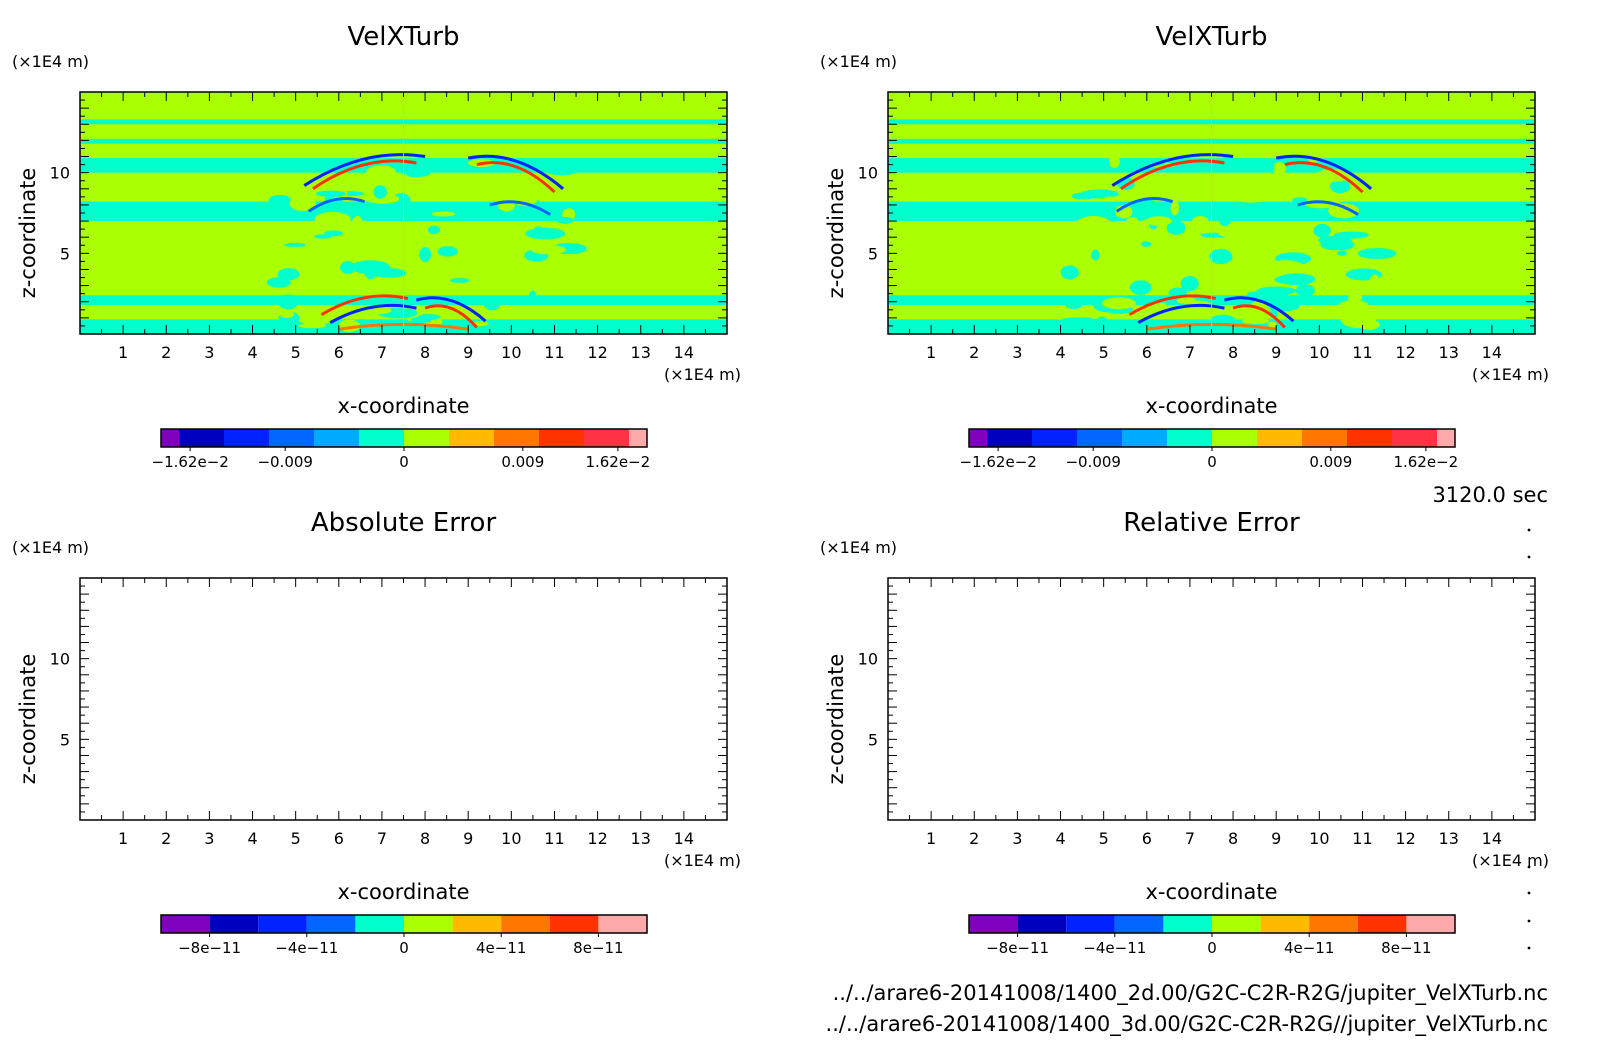 This screenshot has width=1604, height=1054. What do you see at coordinates (404, 523) in the screenshot?
I see `chart-title: Absolute Error` at bounding box center [404, 523].